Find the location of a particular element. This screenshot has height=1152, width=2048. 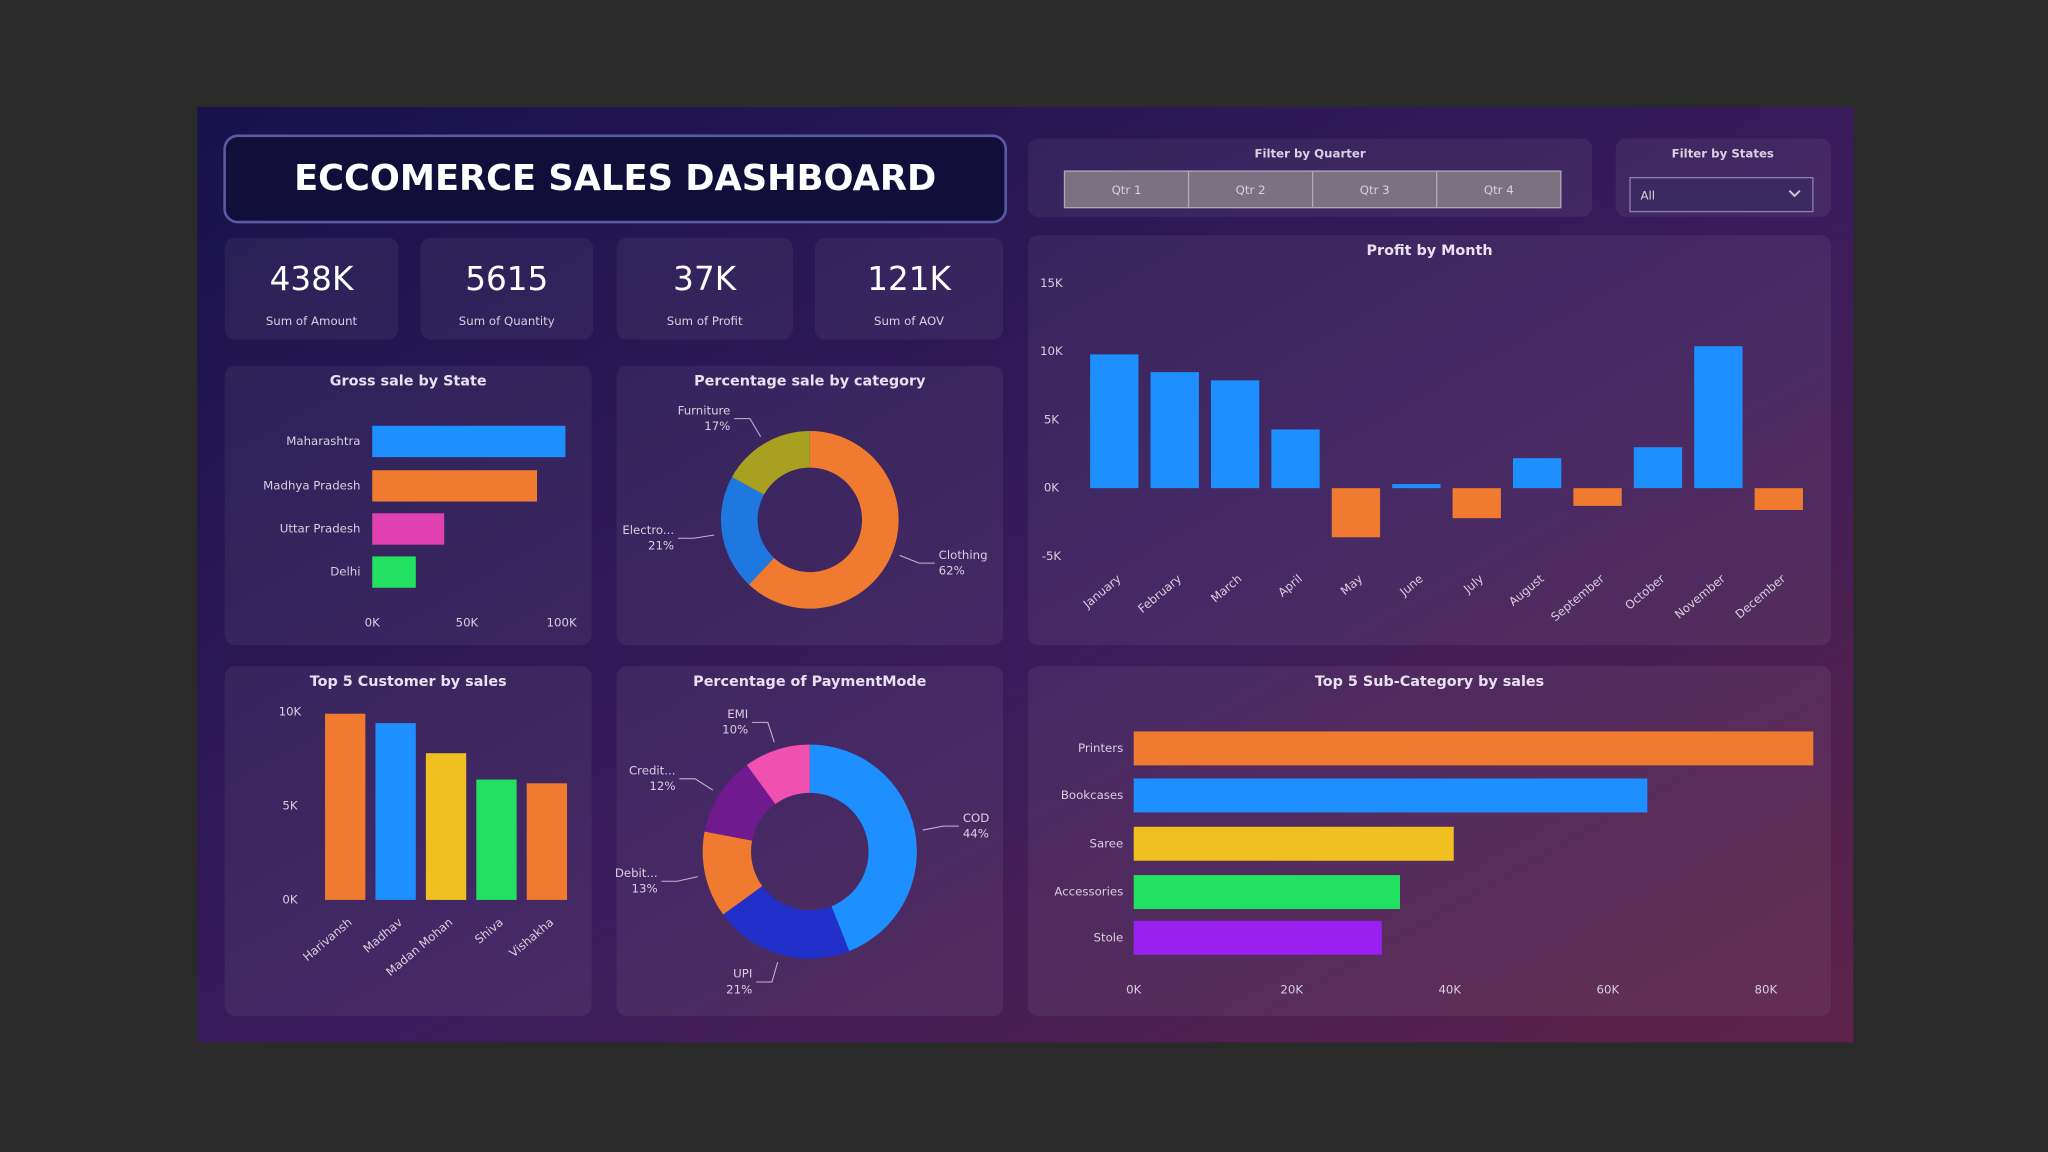

chart-title: Profit by Month is located at coordinates (1430, 251).